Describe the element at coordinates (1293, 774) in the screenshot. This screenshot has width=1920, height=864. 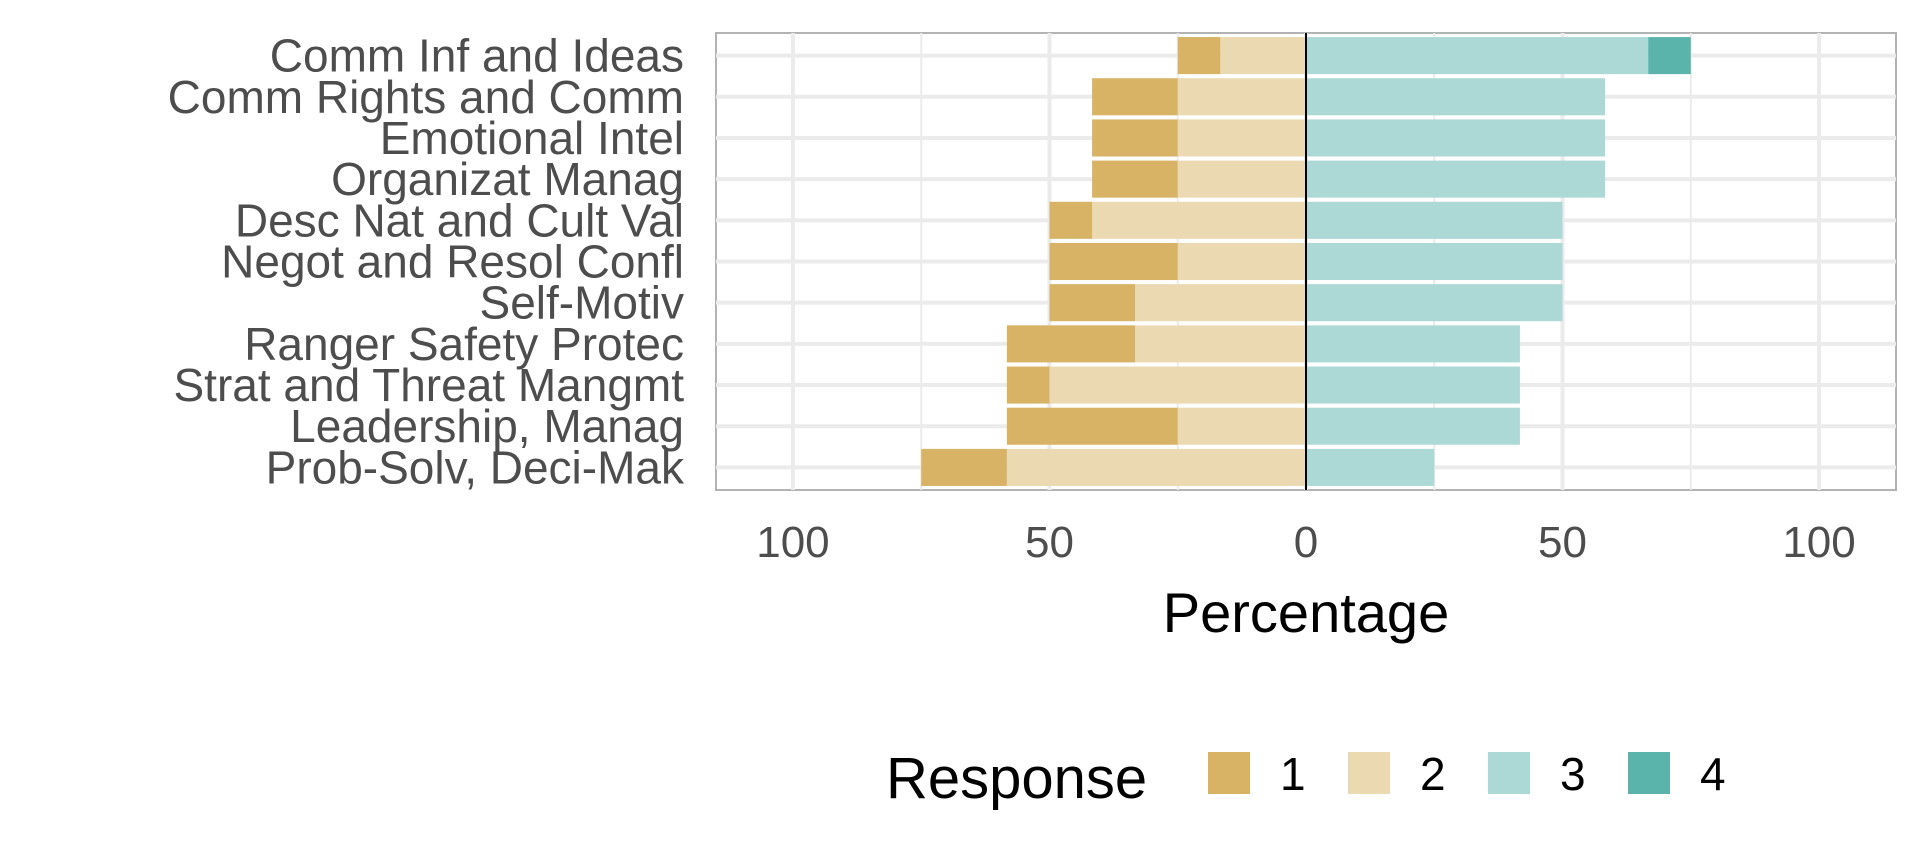
I see `legend-label: 1` at that location.